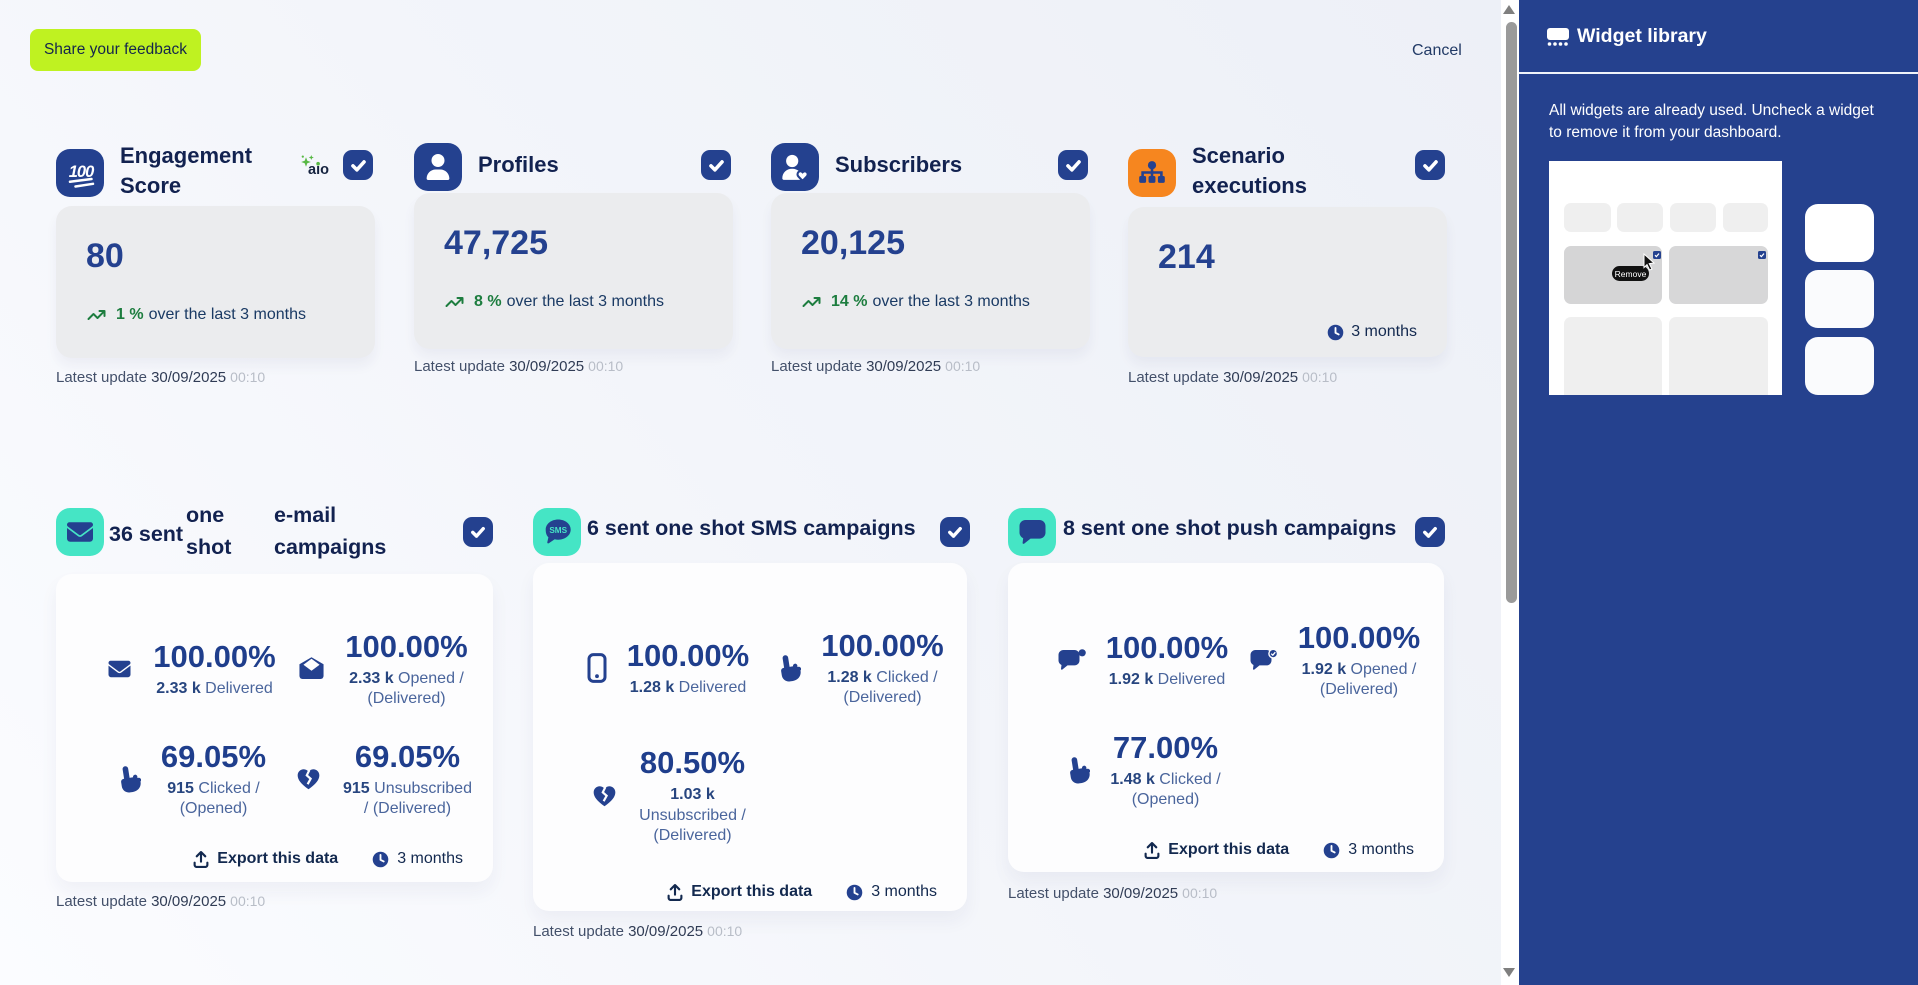 The width and height of the screenshot is (1918, 985). What do you see at coordinates (318, 169) in the screenshot?
I see `svg-text: aio` at bounding box center [318, 169].